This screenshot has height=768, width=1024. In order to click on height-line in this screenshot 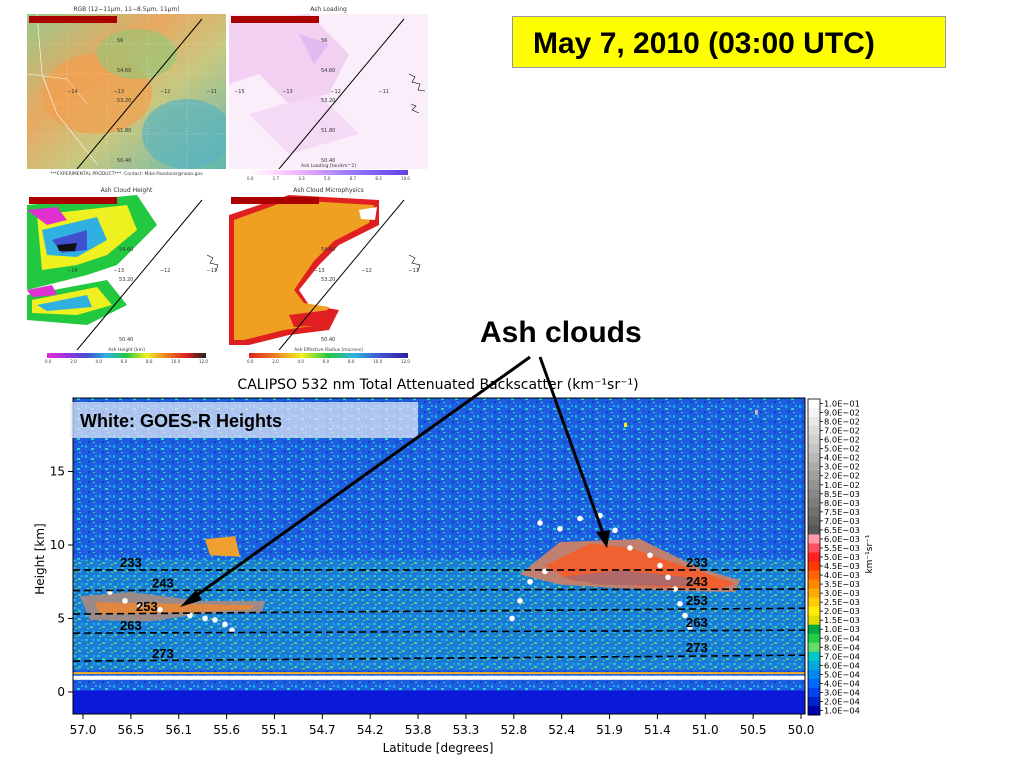, I will do `click(439, 631)`.